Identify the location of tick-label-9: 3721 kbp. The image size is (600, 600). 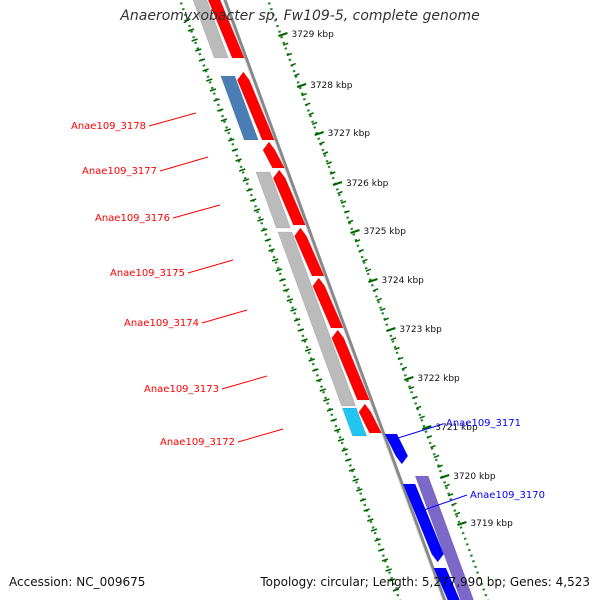
(456, 428).